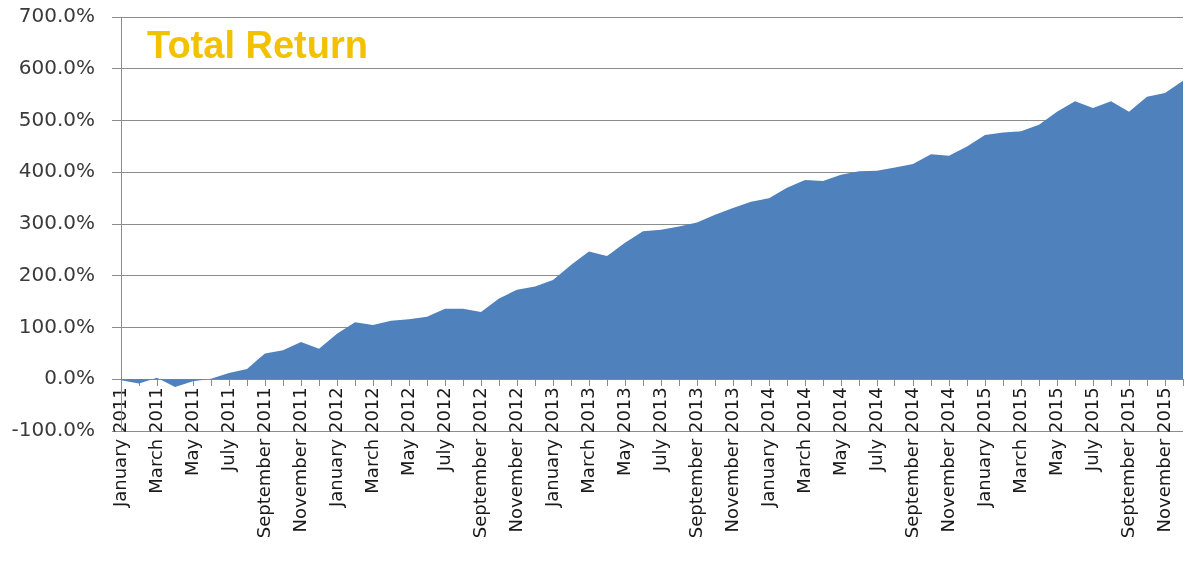 Image resolution: width=1186 pixels, height=580 pixels. What do you see at coordinates (257, 45) in the screenshot?
I see `chart-title: Total Return` at bounding box center [257, 45].